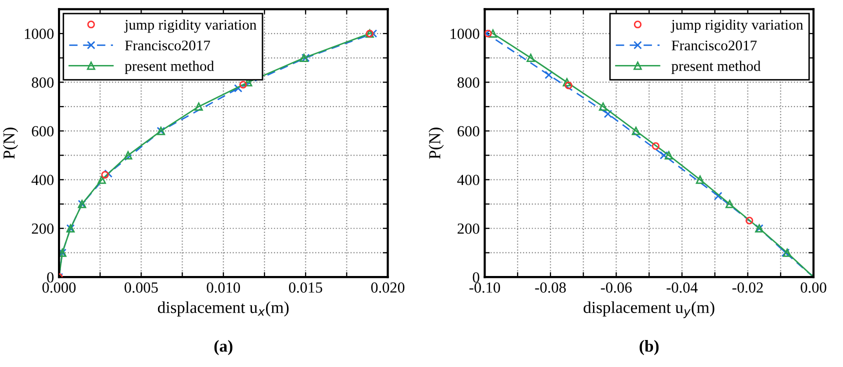 Image resolution: width=843 pixels, height=367 pixels. Describe the element at coordinates (550, 287) in the screenshot. I see `x-tick-label: -0.08` at that location.